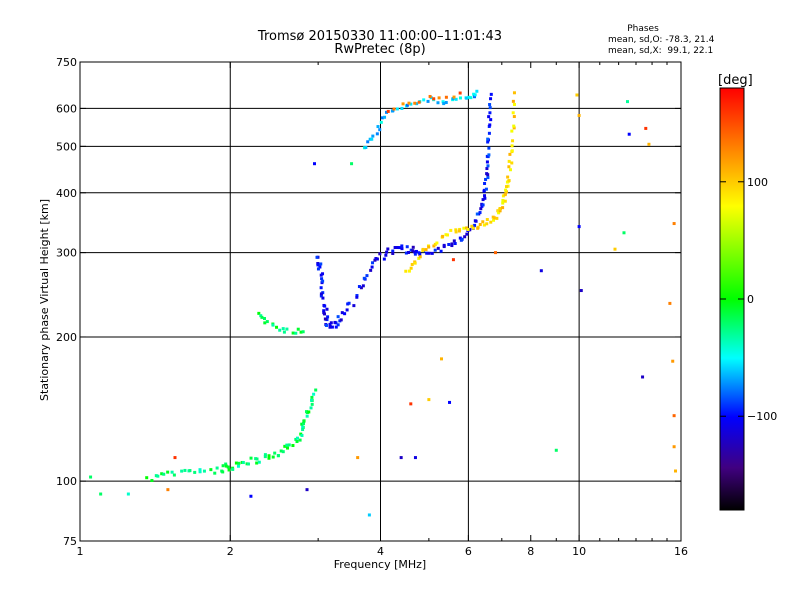  Describe the element at coordinates (660, 51) in the screenshot. I see `phases-x-summary: mean, sd,X: 99.1, 22.1` at that location.